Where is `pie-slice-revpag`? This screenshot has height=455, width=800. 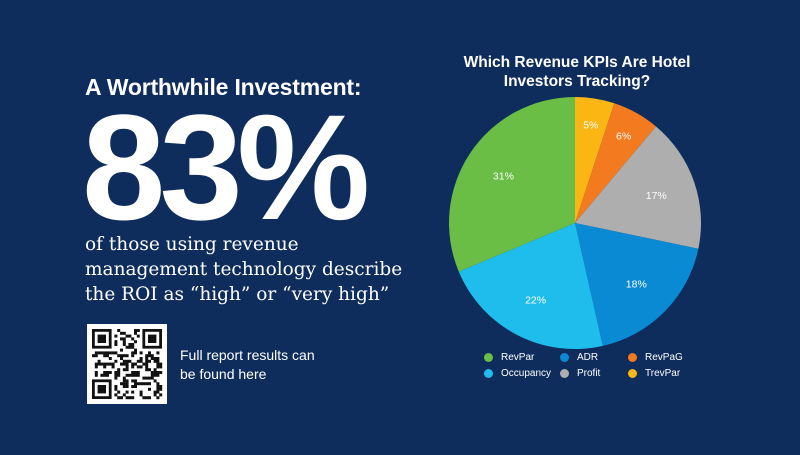
pie-slice-revpag is located at coordinates (615, 163).